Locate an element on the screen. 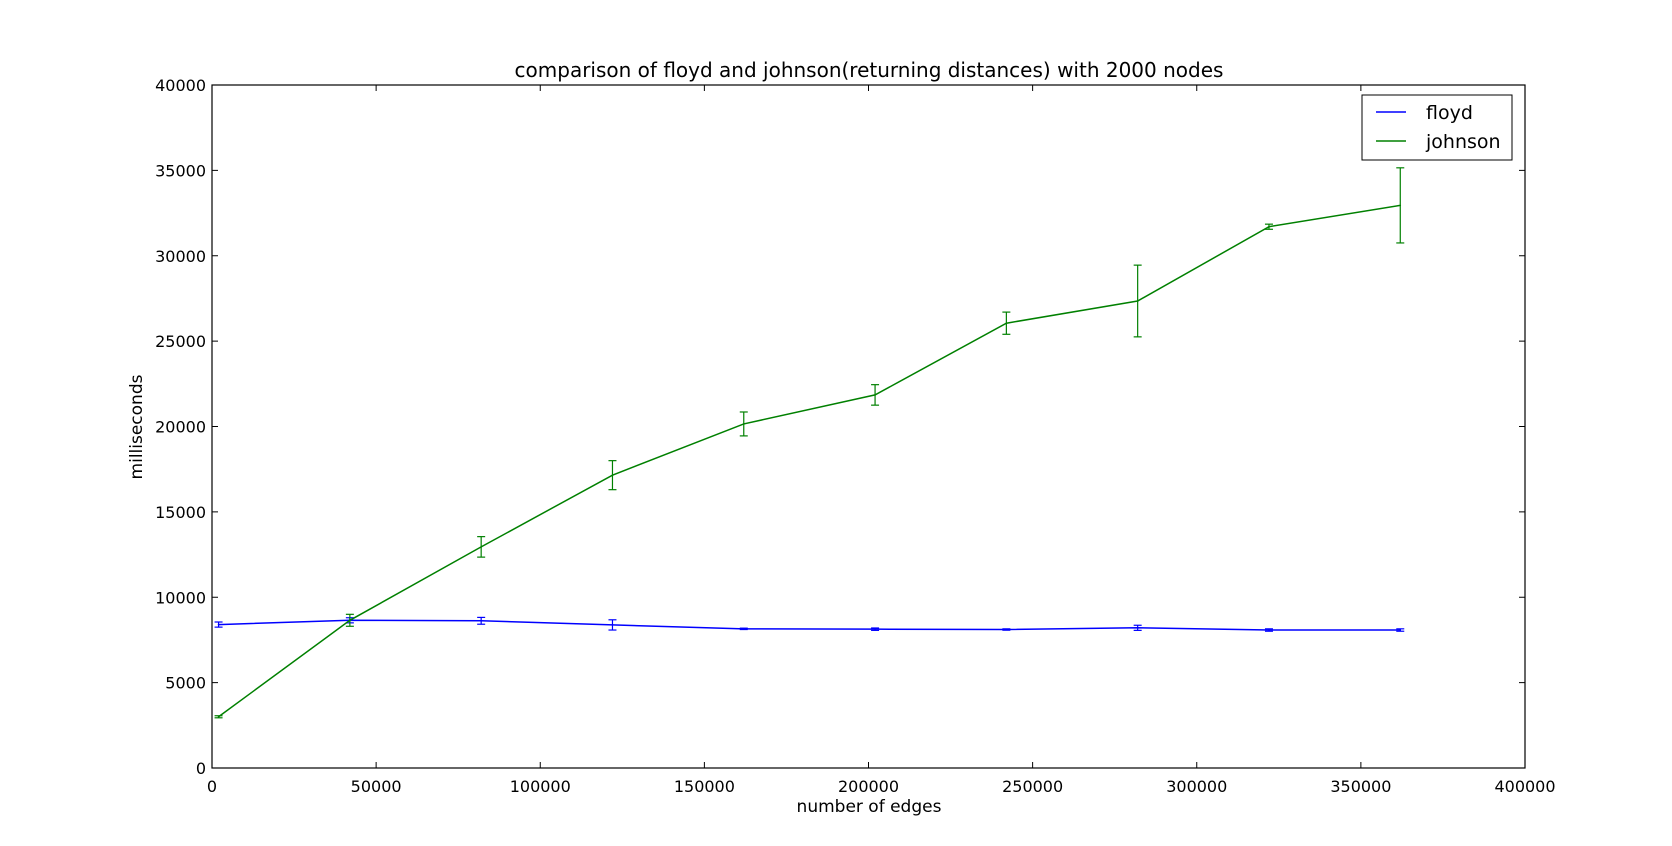 This screenshot has width=1672, height=846. x-tick-label: 200000 is located at coordinates (868, 786).